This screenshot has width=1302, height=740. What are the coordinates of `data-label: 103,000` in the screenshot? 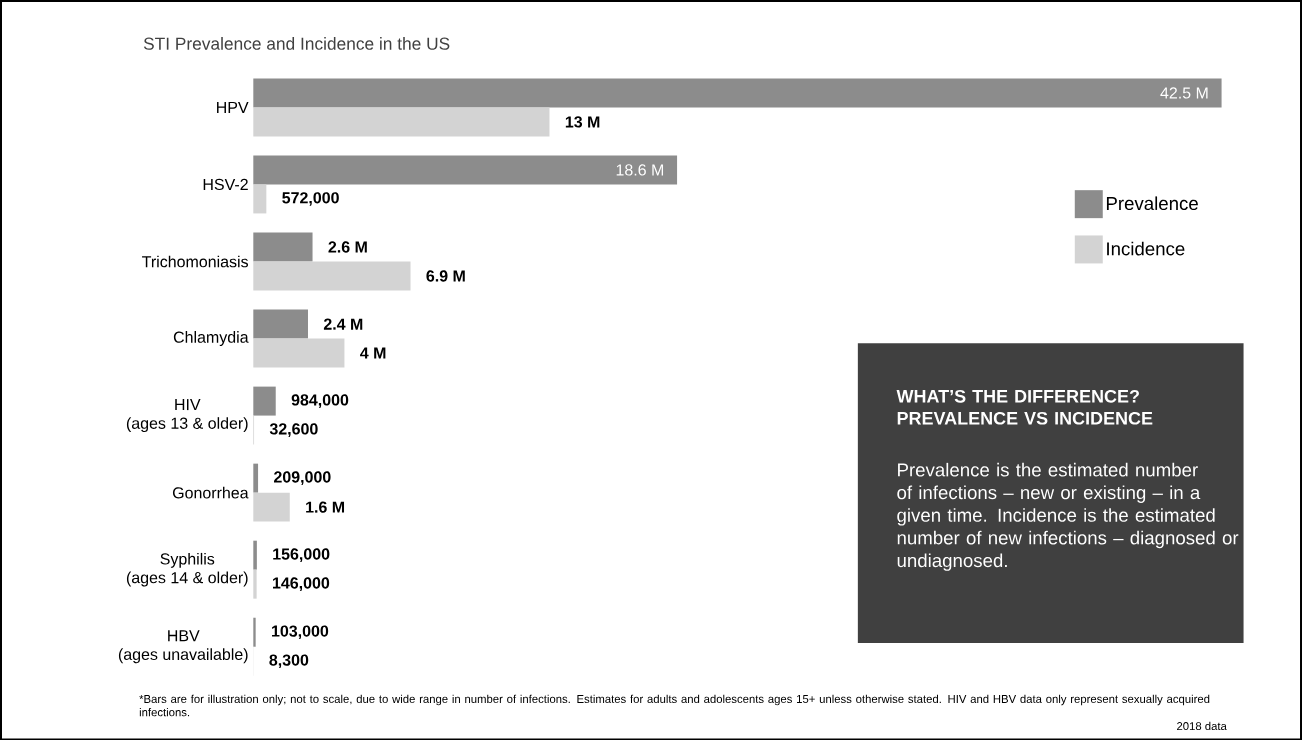 It's located at (300, 632).